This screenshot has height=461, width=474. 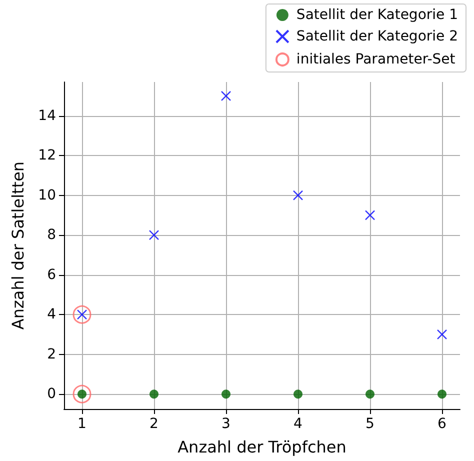 I want to click on legend-label: Satellit der Kategorie 1, so click(x=377, y=15).